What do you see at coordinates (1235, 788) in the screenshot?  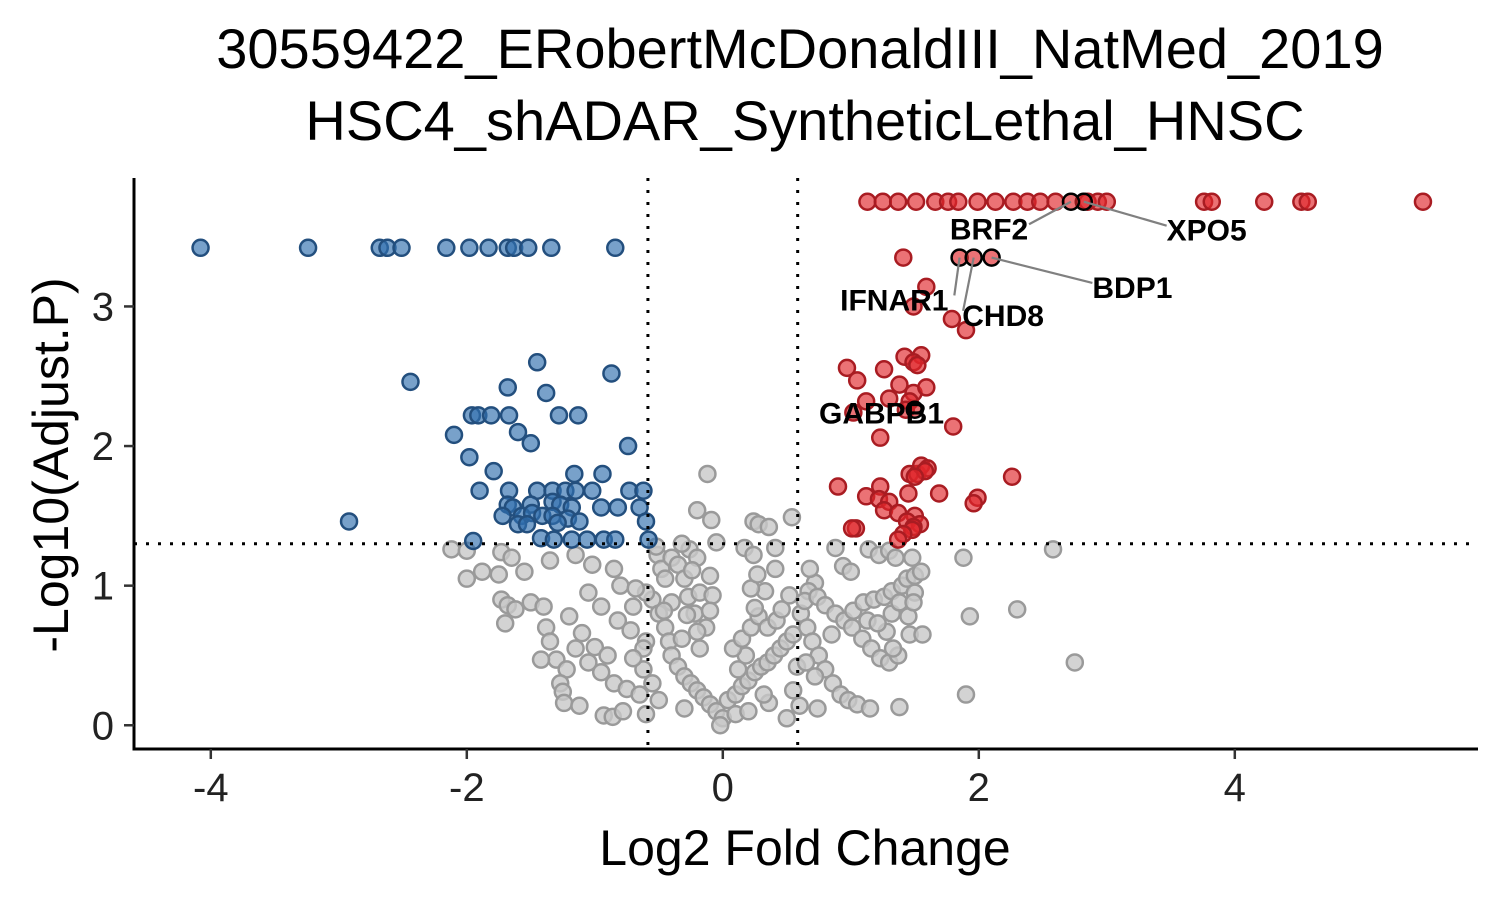 I see `x-tick-label: 4` at bounding box center [1235, 788].